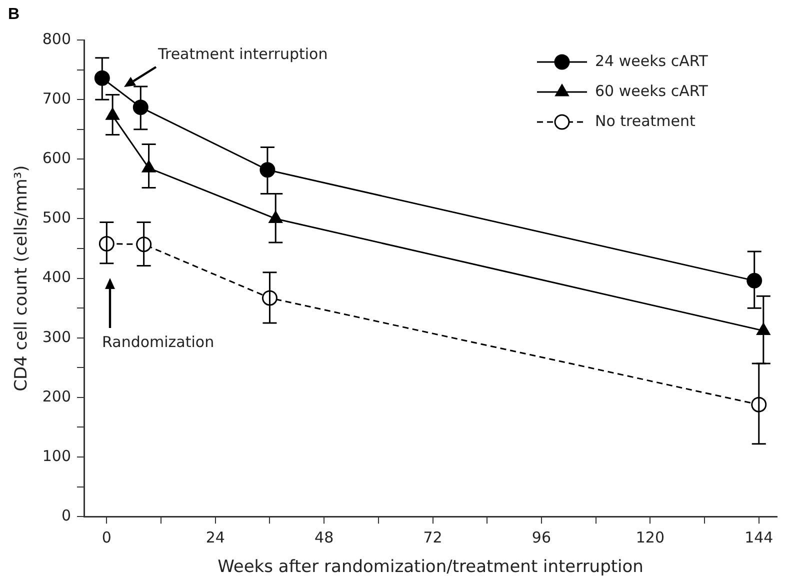  I want to click on legend-label: 60 weeks cART, so click(652, 91).